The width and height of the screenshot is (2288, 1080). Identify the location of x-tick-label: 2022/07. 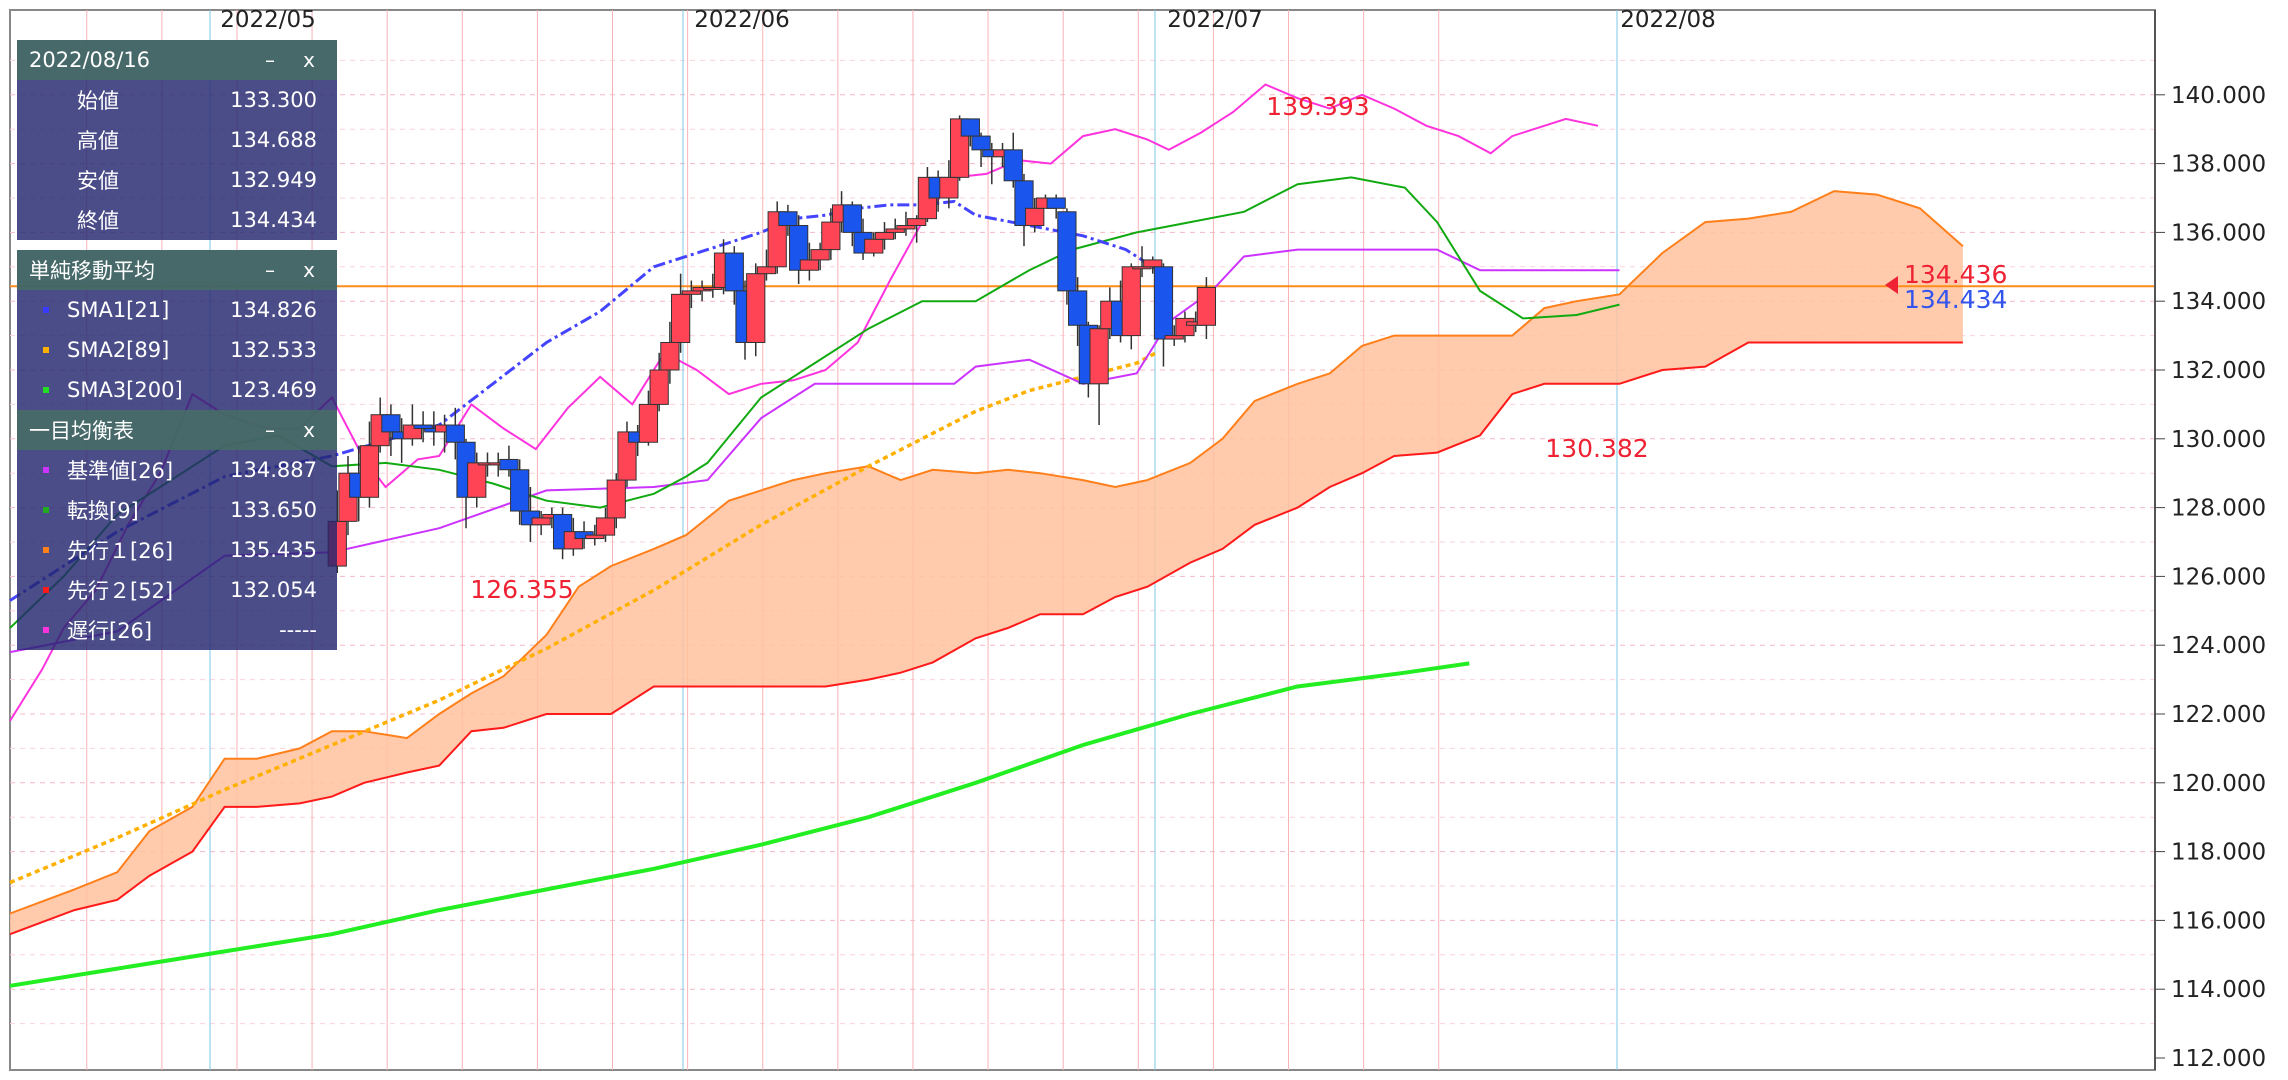
(1215, 20).